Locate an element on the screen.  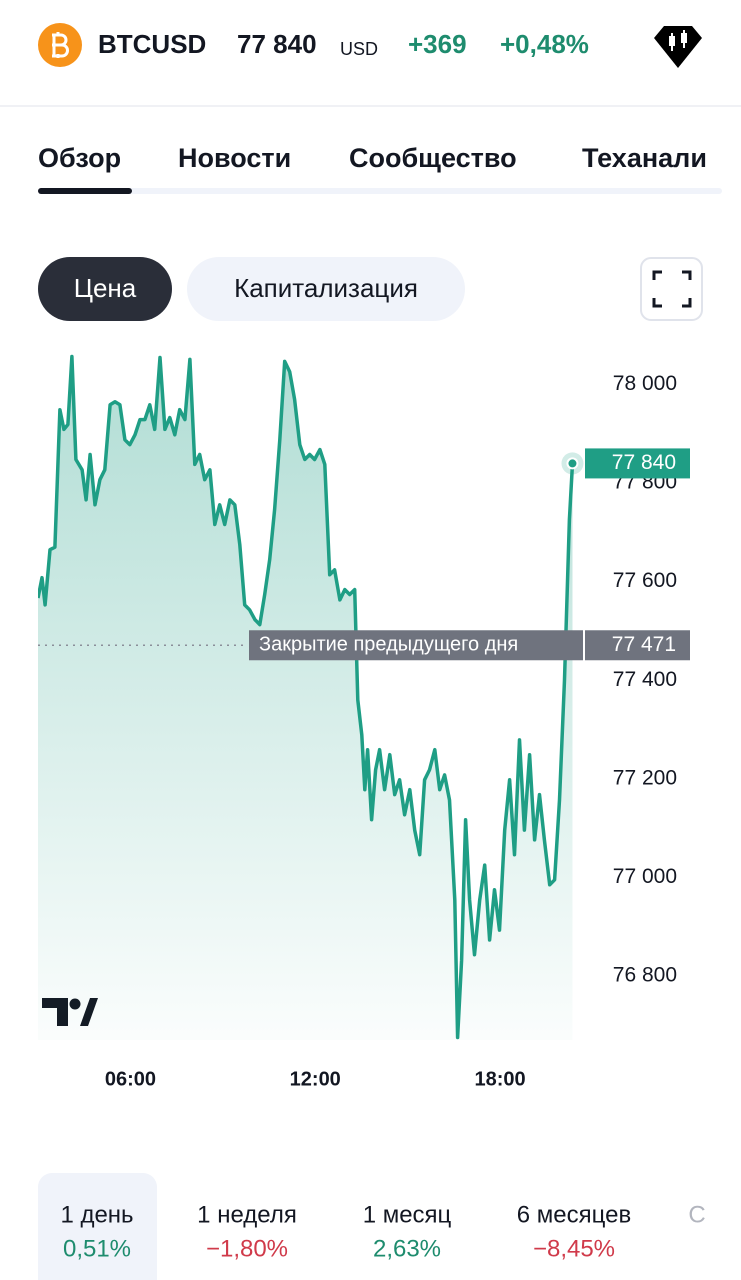
btc-glyph is located at coordinates (60, 45).